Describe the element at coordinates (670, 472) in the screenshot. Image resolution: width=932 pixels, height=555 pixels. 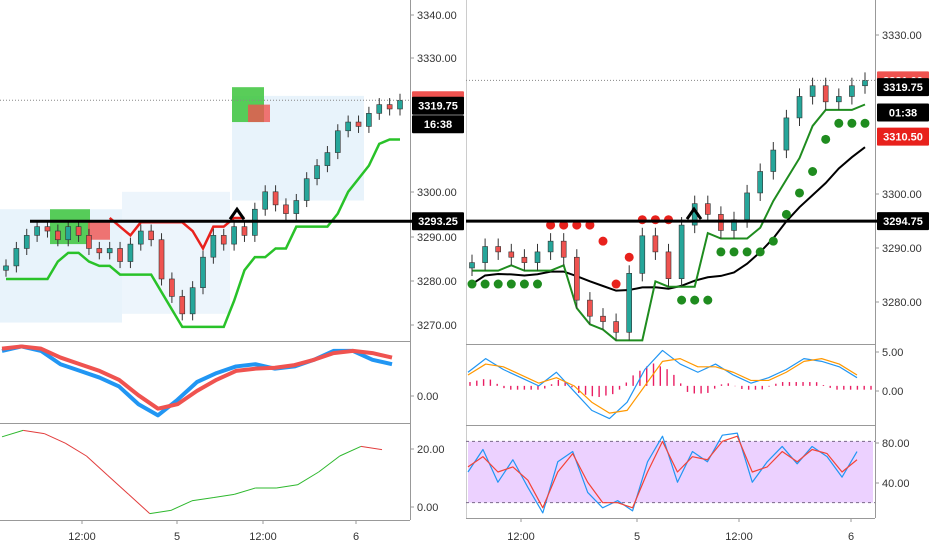
I see `stochastic-band` at that location.